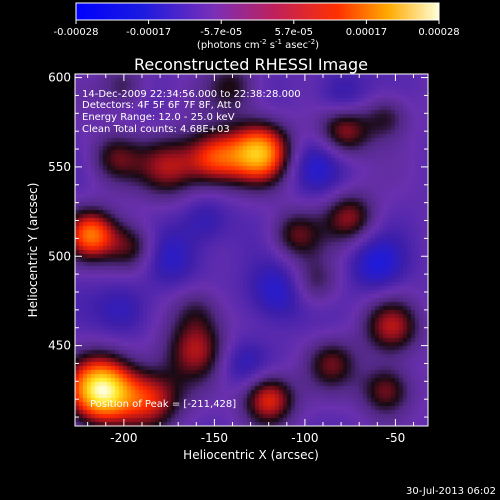  Describe the element at coordinates (123, 438) in the screenshot. I see `x-tick-label: -200` at that location.